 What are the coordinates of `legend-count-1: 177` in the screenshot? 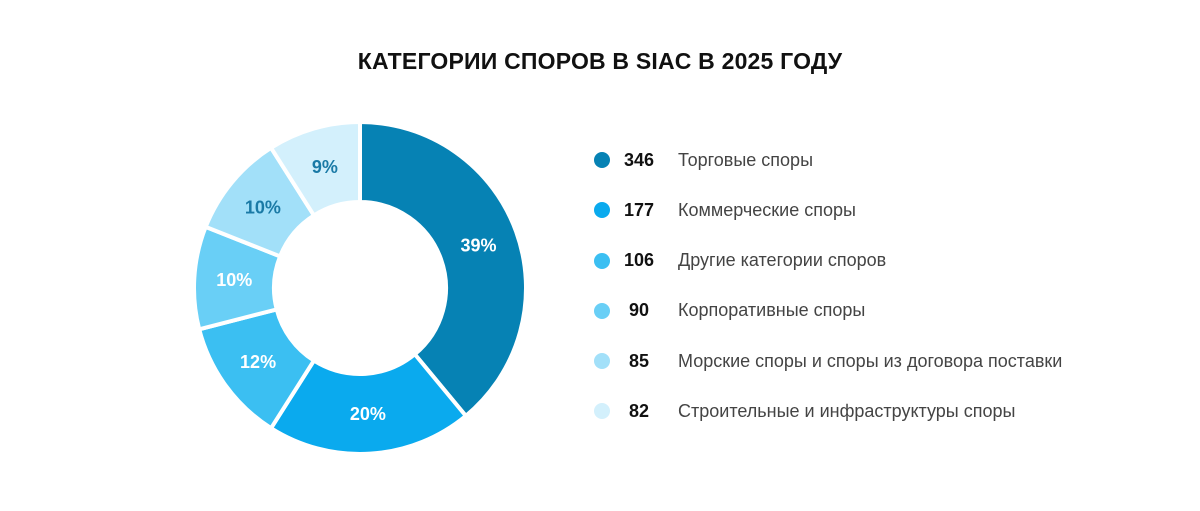 It's located at (639, 209).